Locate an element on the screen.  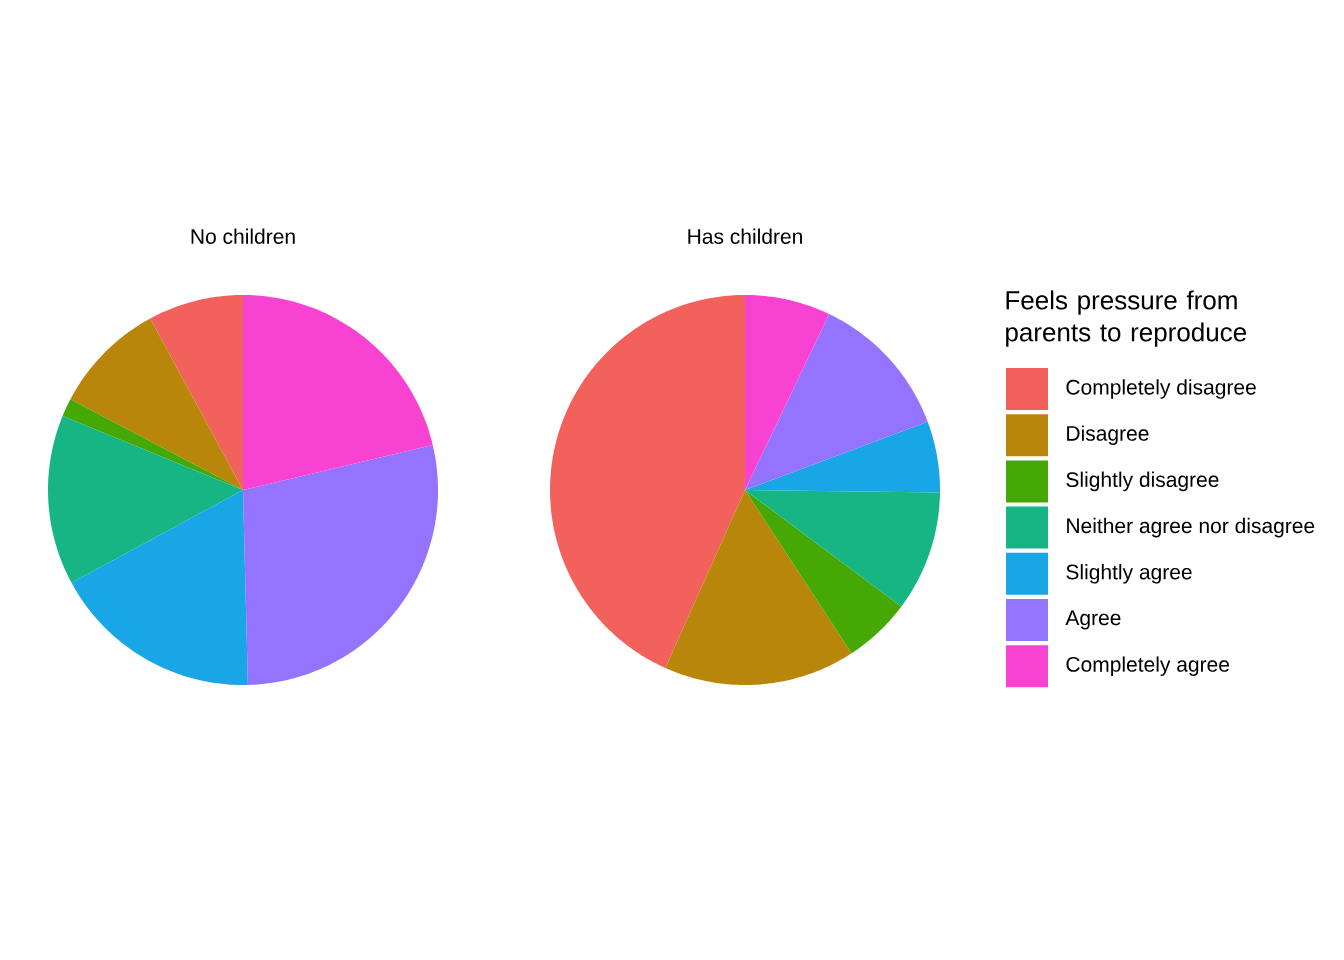
legend-label: Agree is located at coordinates (1093, 620).